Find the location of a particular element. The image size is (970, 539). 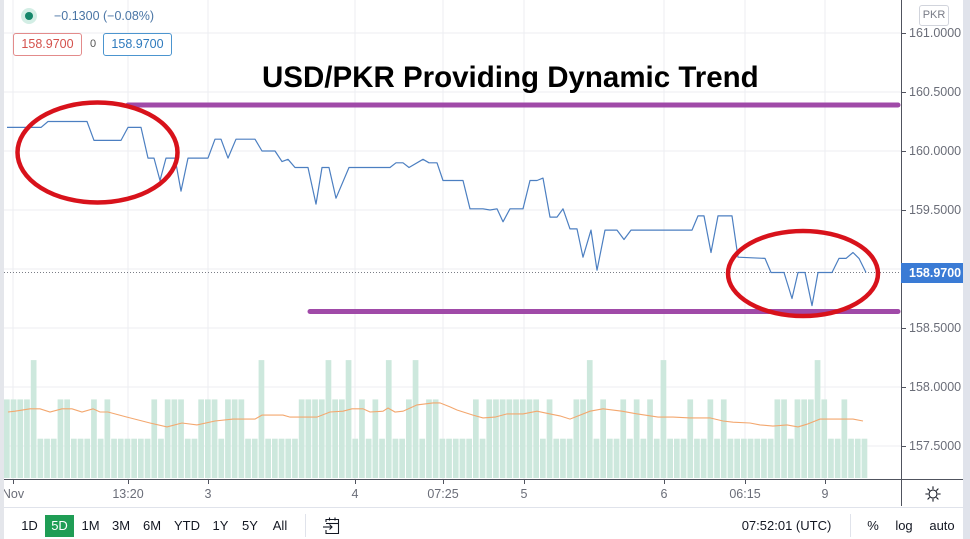

time-axis-label: Nov is located at coordinates (21, 490).